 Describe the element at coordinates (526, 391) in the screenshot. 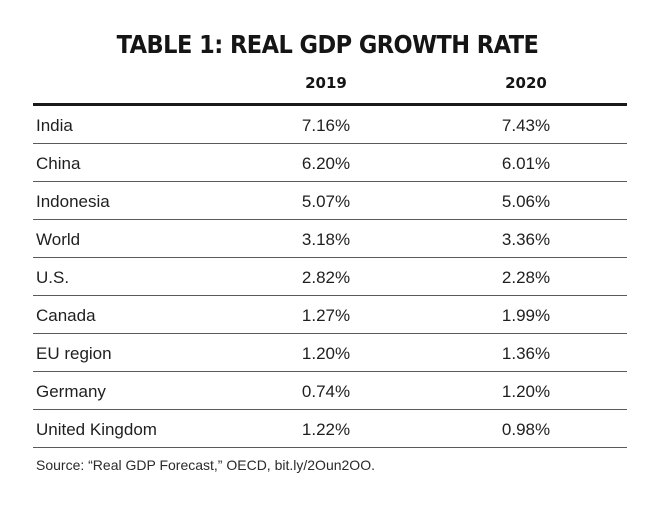

I see `value-2020-cell: 1.20%` at that location.